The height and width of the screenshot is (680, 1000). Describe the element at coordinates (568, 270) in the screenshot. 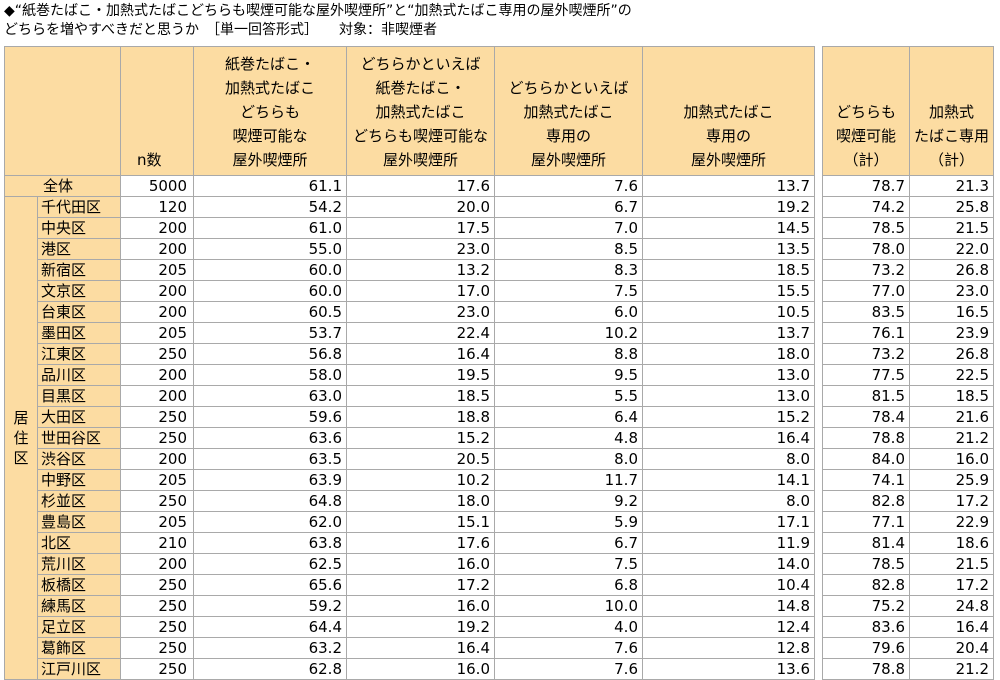

I see `row-value: 8.3` at that location.